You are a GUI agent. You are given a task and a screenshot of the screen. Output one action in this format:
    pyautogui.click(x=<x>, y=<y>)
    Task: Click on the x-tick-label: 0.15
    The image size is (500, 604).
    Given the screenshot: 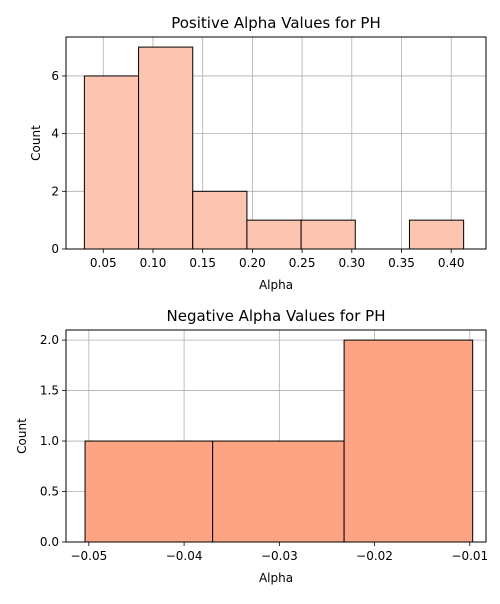 What is the action you would take?
    pyautogui.click(x=202, y=263)
    